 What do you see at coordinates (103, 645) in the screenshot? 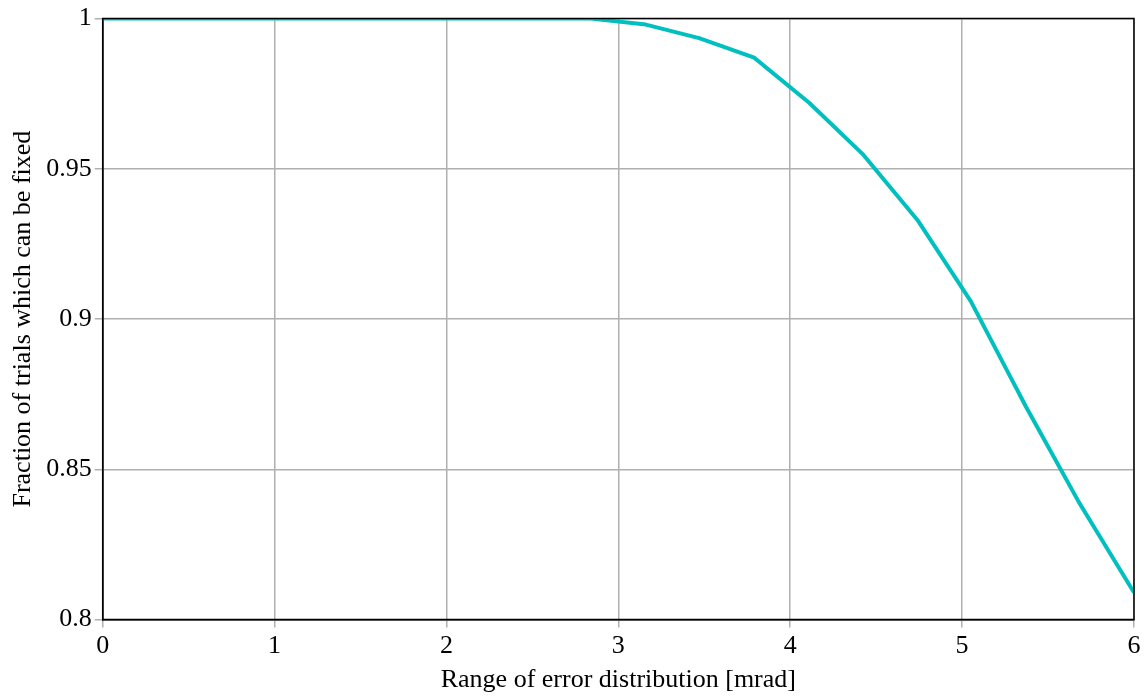
I see `x-tick-label: 0` at bounding box center [103, 645].